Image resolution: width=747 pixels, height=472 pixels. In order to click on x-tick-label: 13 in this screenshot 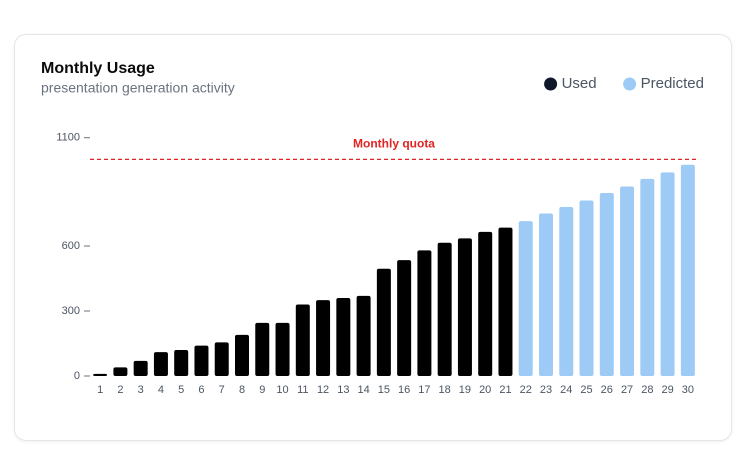, I will do `click(343, 390)`.